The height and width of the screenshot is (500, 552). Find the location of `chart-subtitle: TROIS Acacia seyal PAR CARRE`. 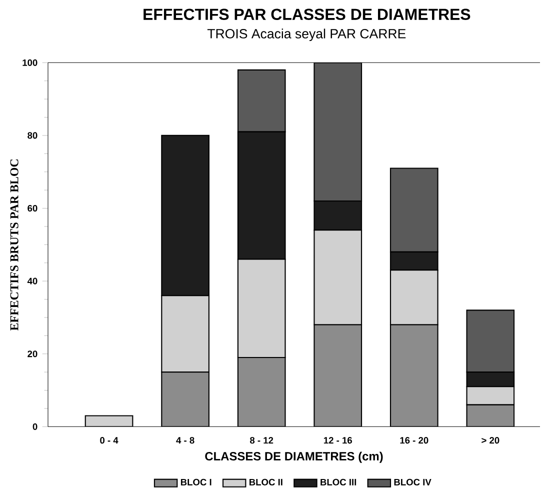

chart-subtitle: TROIS Acacia seyal PAR CARRE is located at coordinates (306, 35).